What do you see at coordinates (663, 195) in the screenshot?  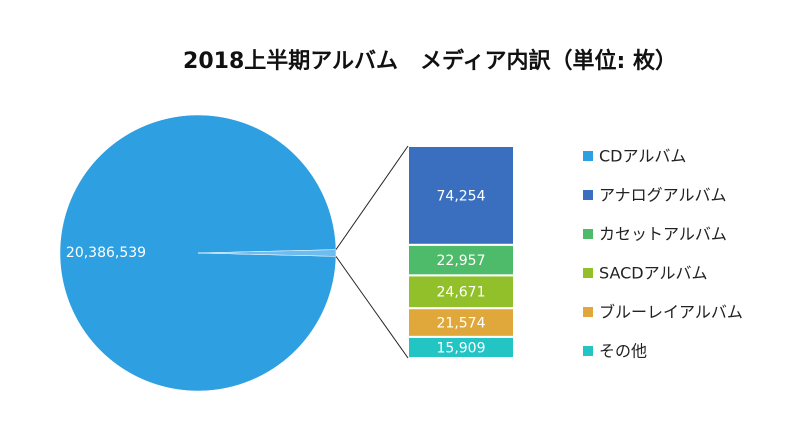 I see `legend-label: アナログアルバム` at bounding box center [663, 195].